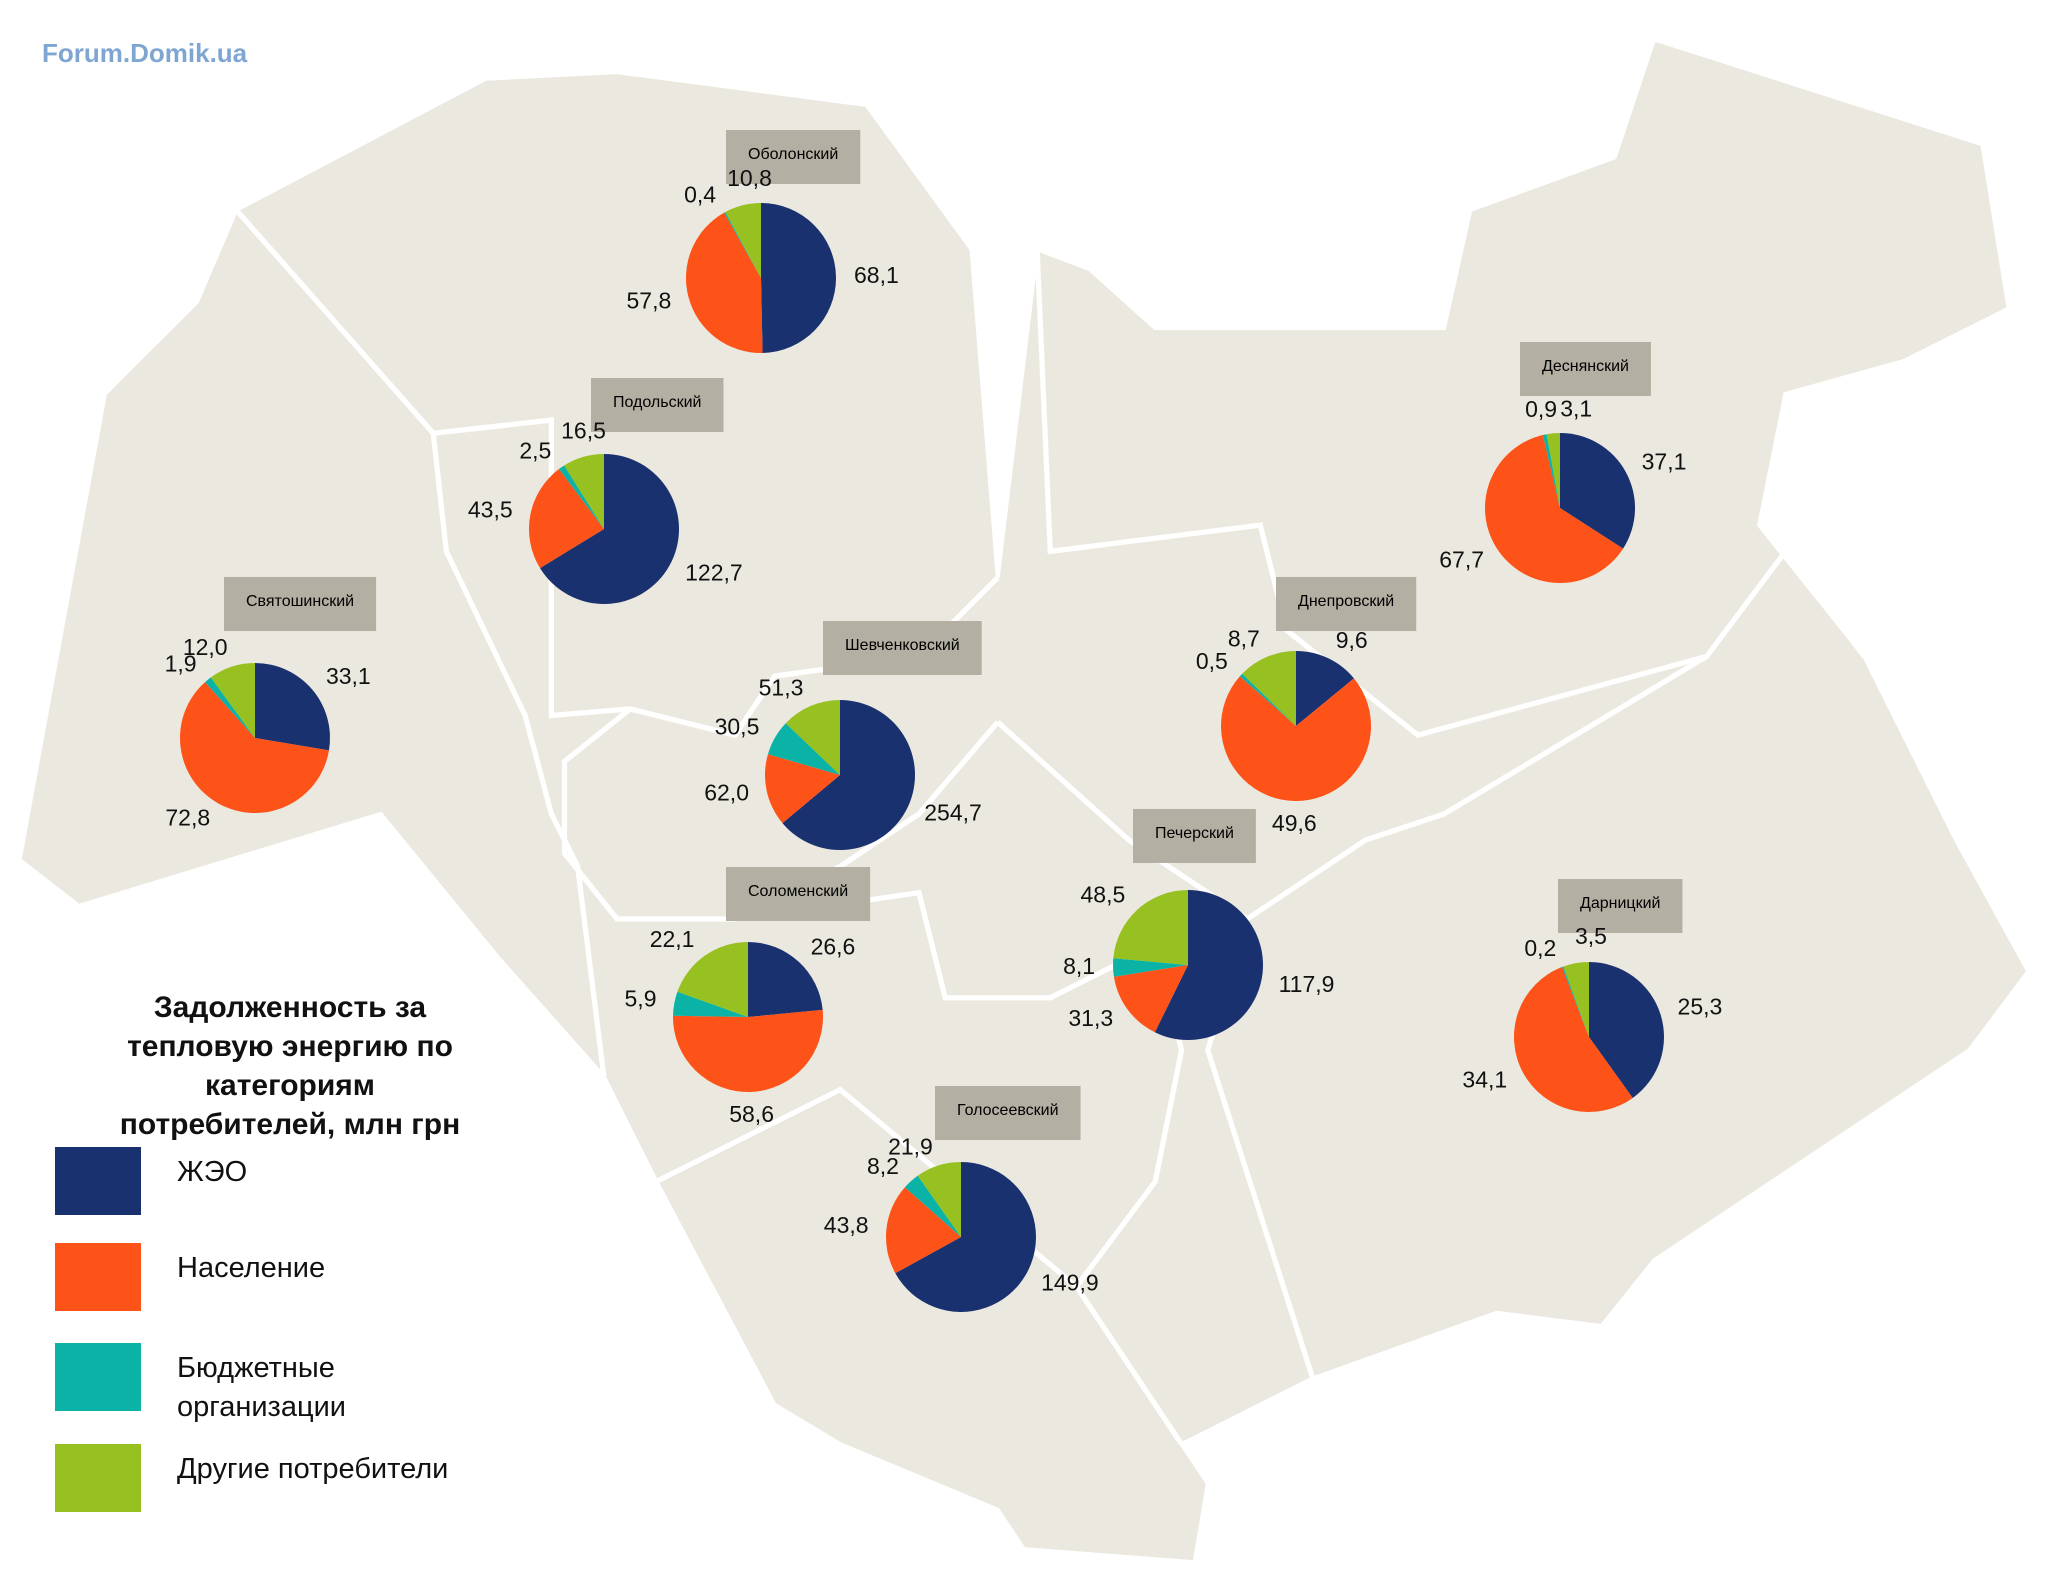 Image resolution: width=2048 pixels, height=1587 pixels. Describe the element at coordinates (1700, 1007) in the screenshot. I see `data-label: 25,3` at that location.